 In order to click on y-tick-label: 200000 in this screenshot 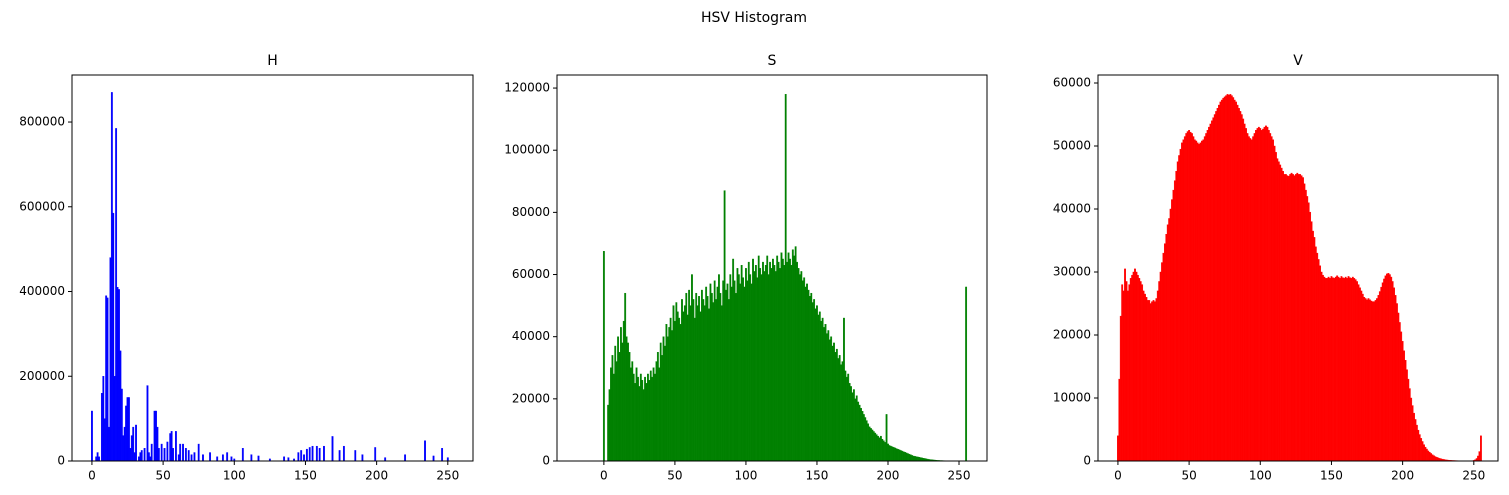, I will do `click(42, 376)`.